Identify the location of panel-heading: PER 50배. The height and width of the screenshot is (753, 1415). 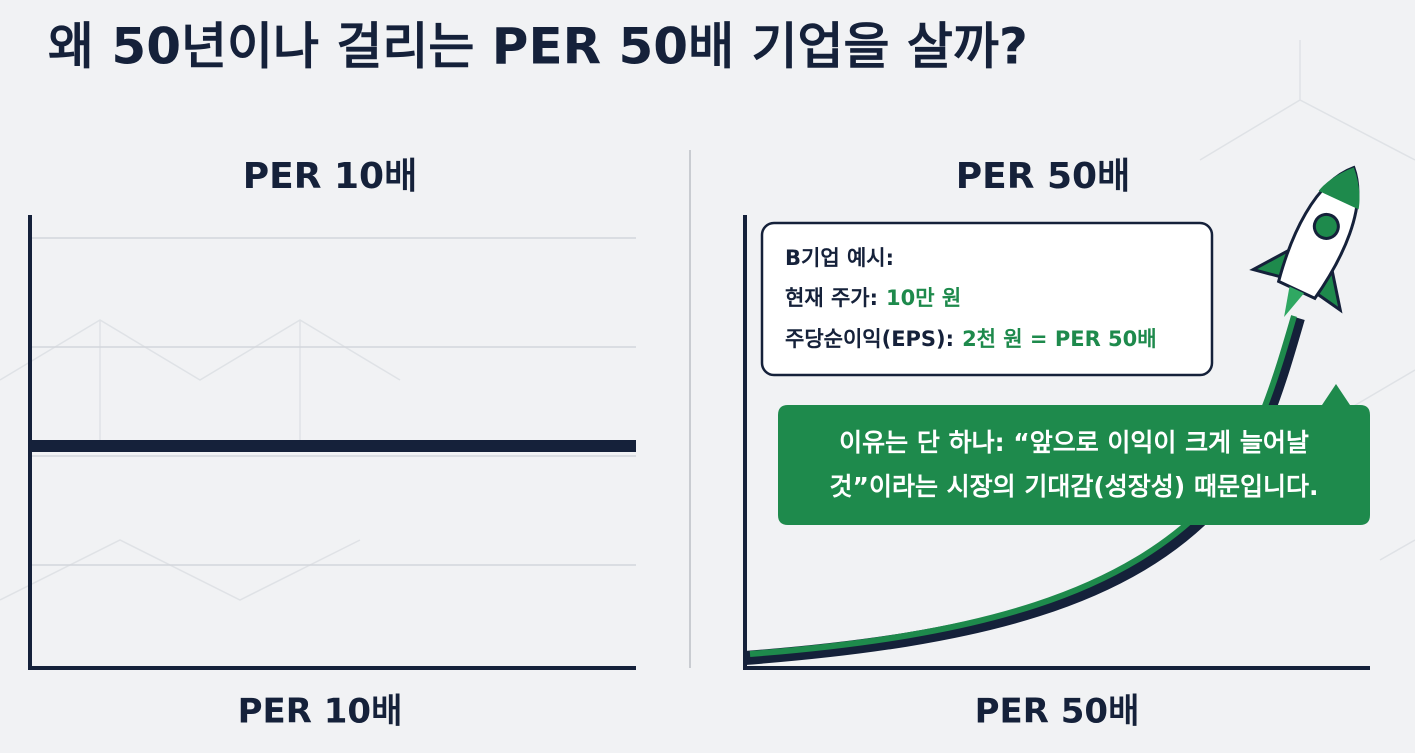
(1043, 176).